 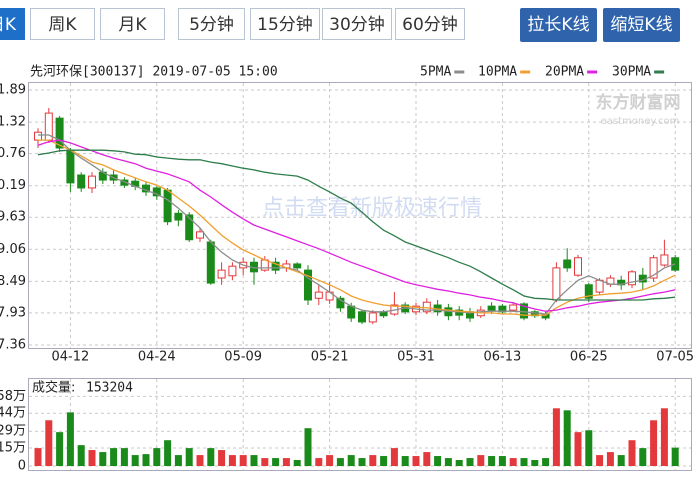 What do you see at coordinates (13, 413) in the screenshot?
I see `y-tick-label: 44万` at bounding box center [13, 413].